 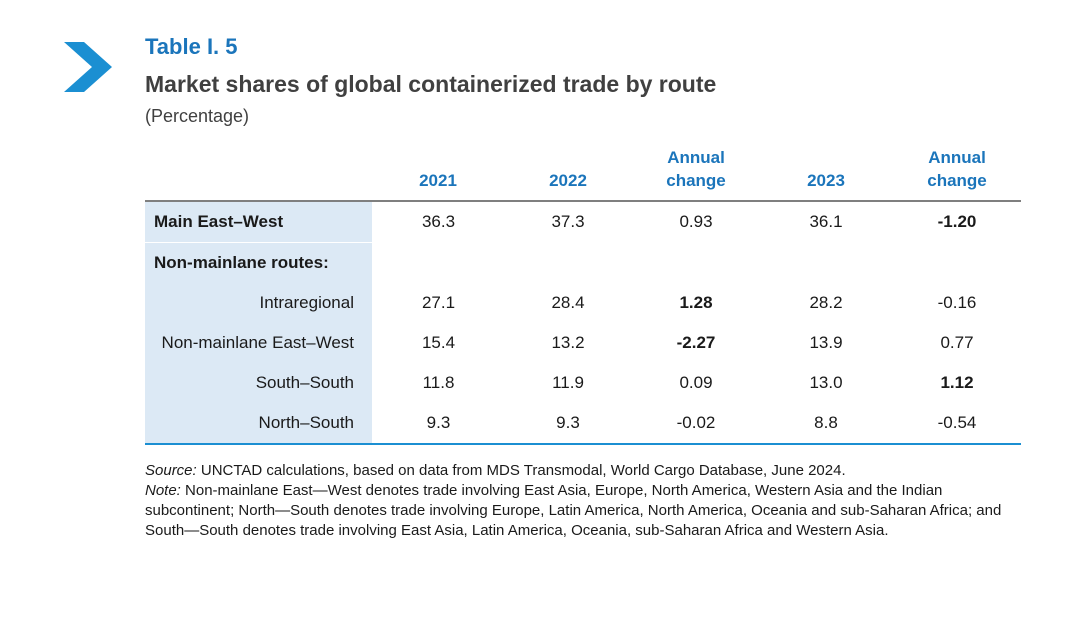 I want to click on cell: 27.1, so click(x=438, y=302).